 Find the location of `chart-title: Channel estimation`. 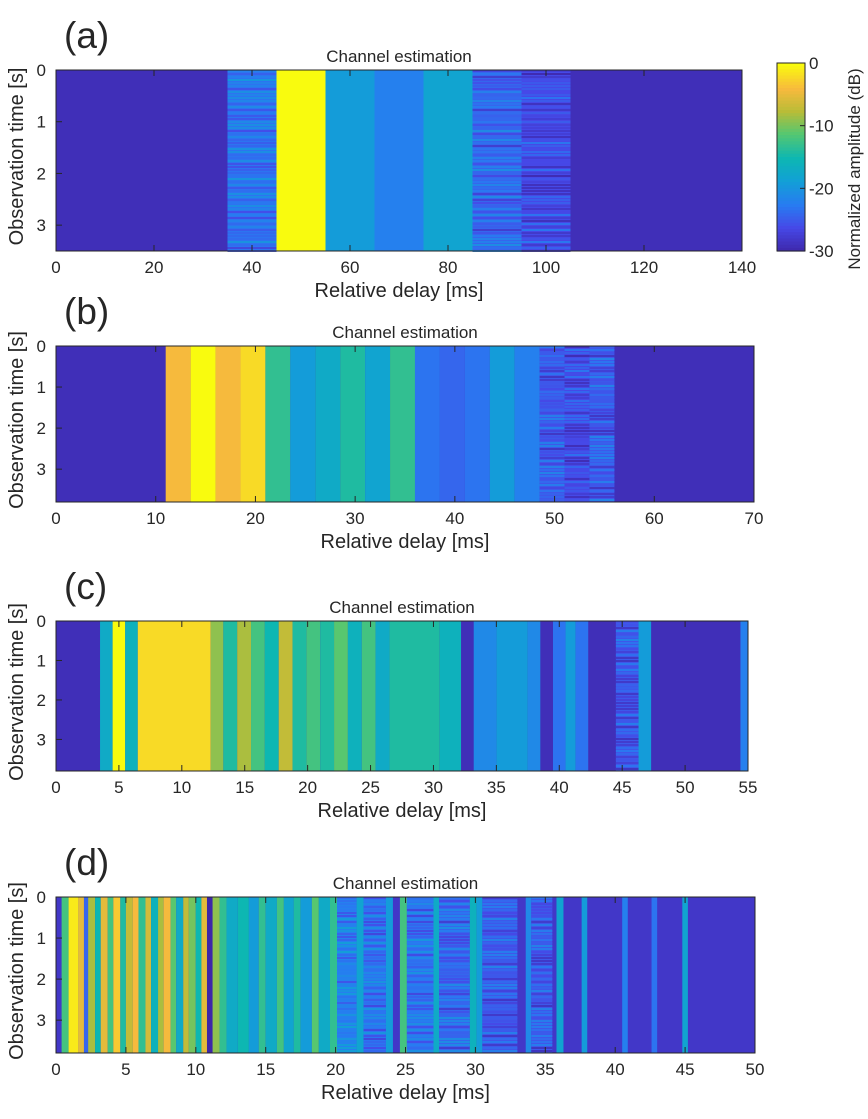

chart-title: Channel estimation is located at coordinates (402, 607).